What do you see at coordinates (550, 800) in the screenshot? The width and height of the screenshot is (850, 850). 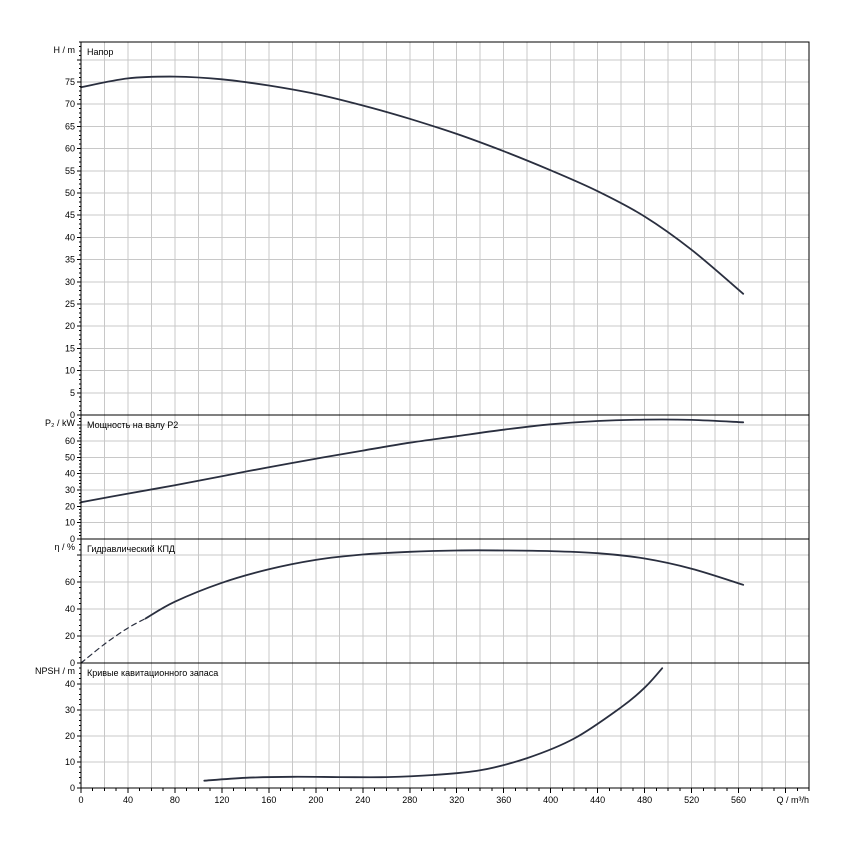 I see `x-tick-label: 400` at bounding box center [550, 800].